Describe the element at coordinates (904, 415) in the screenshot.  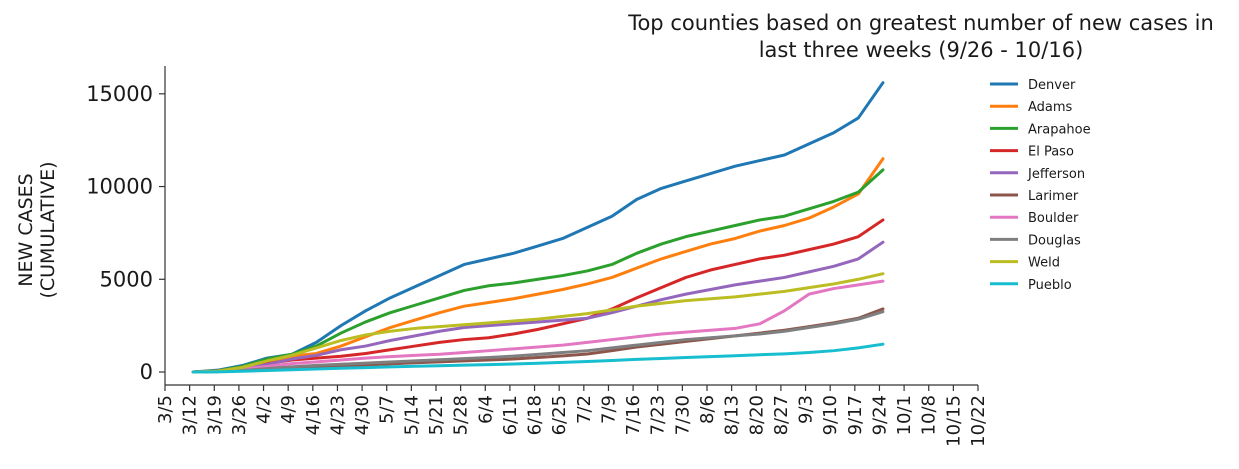
I see `x-tick-label: 10/1` at that location.